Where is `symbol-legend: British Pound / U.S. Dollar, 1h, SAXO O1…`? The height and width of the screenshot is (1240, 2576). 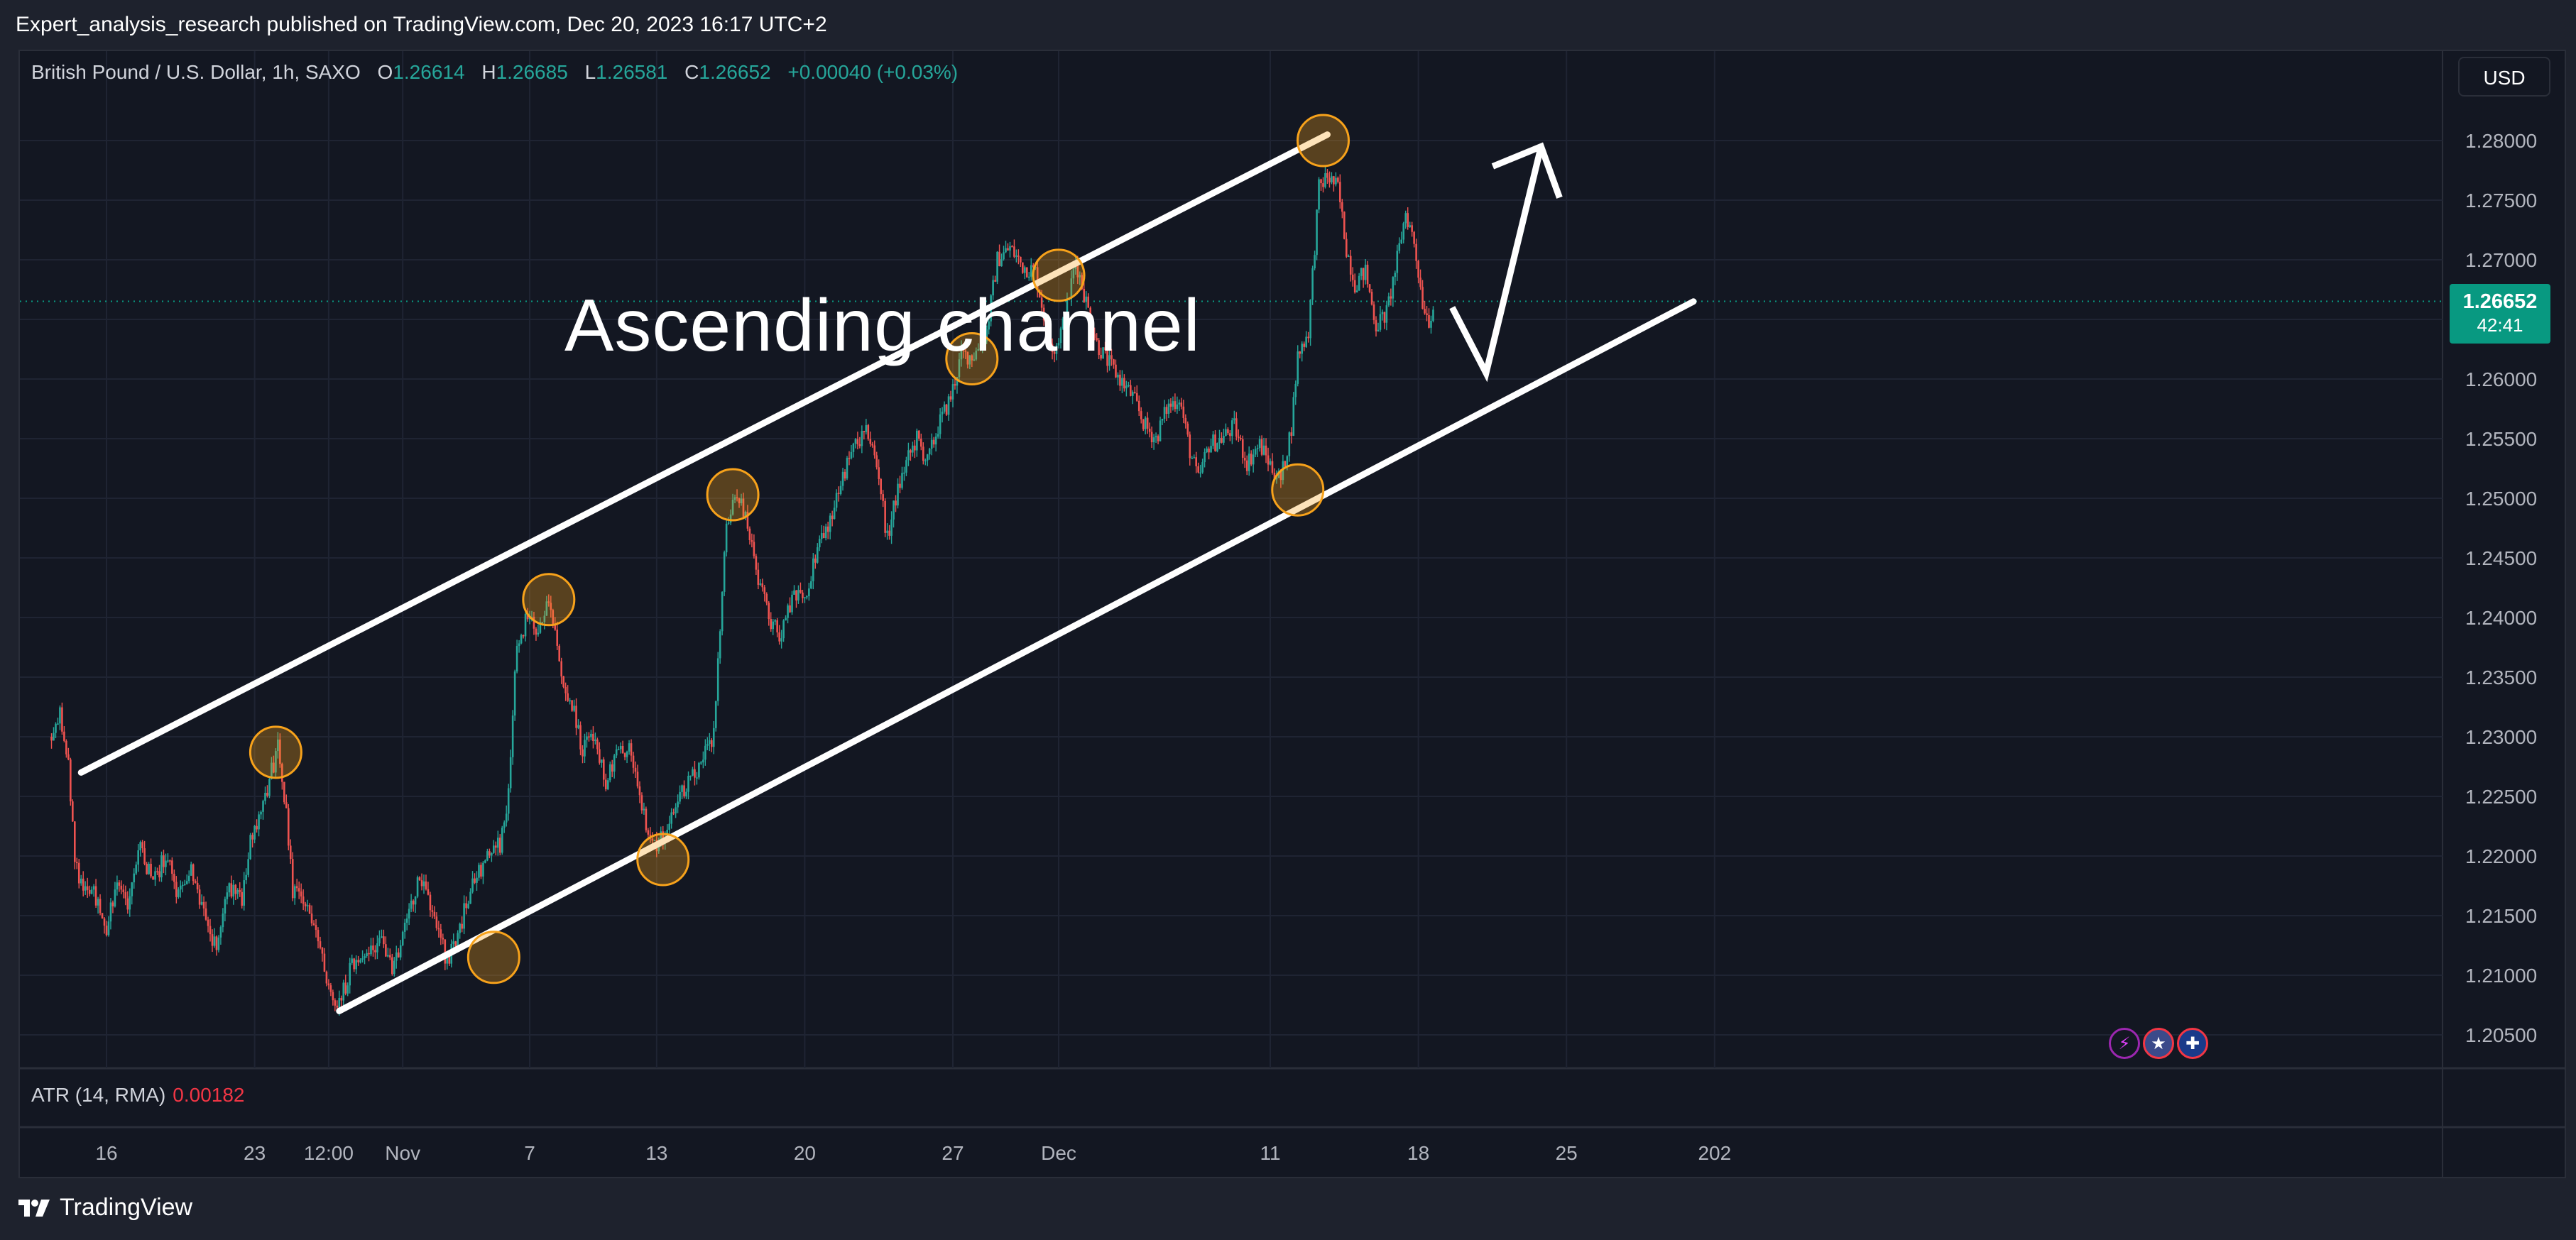 symbol-legend: British Pound / U.S. Dollar, 1h, SAXO O1… is located at coordinates (494, 72).